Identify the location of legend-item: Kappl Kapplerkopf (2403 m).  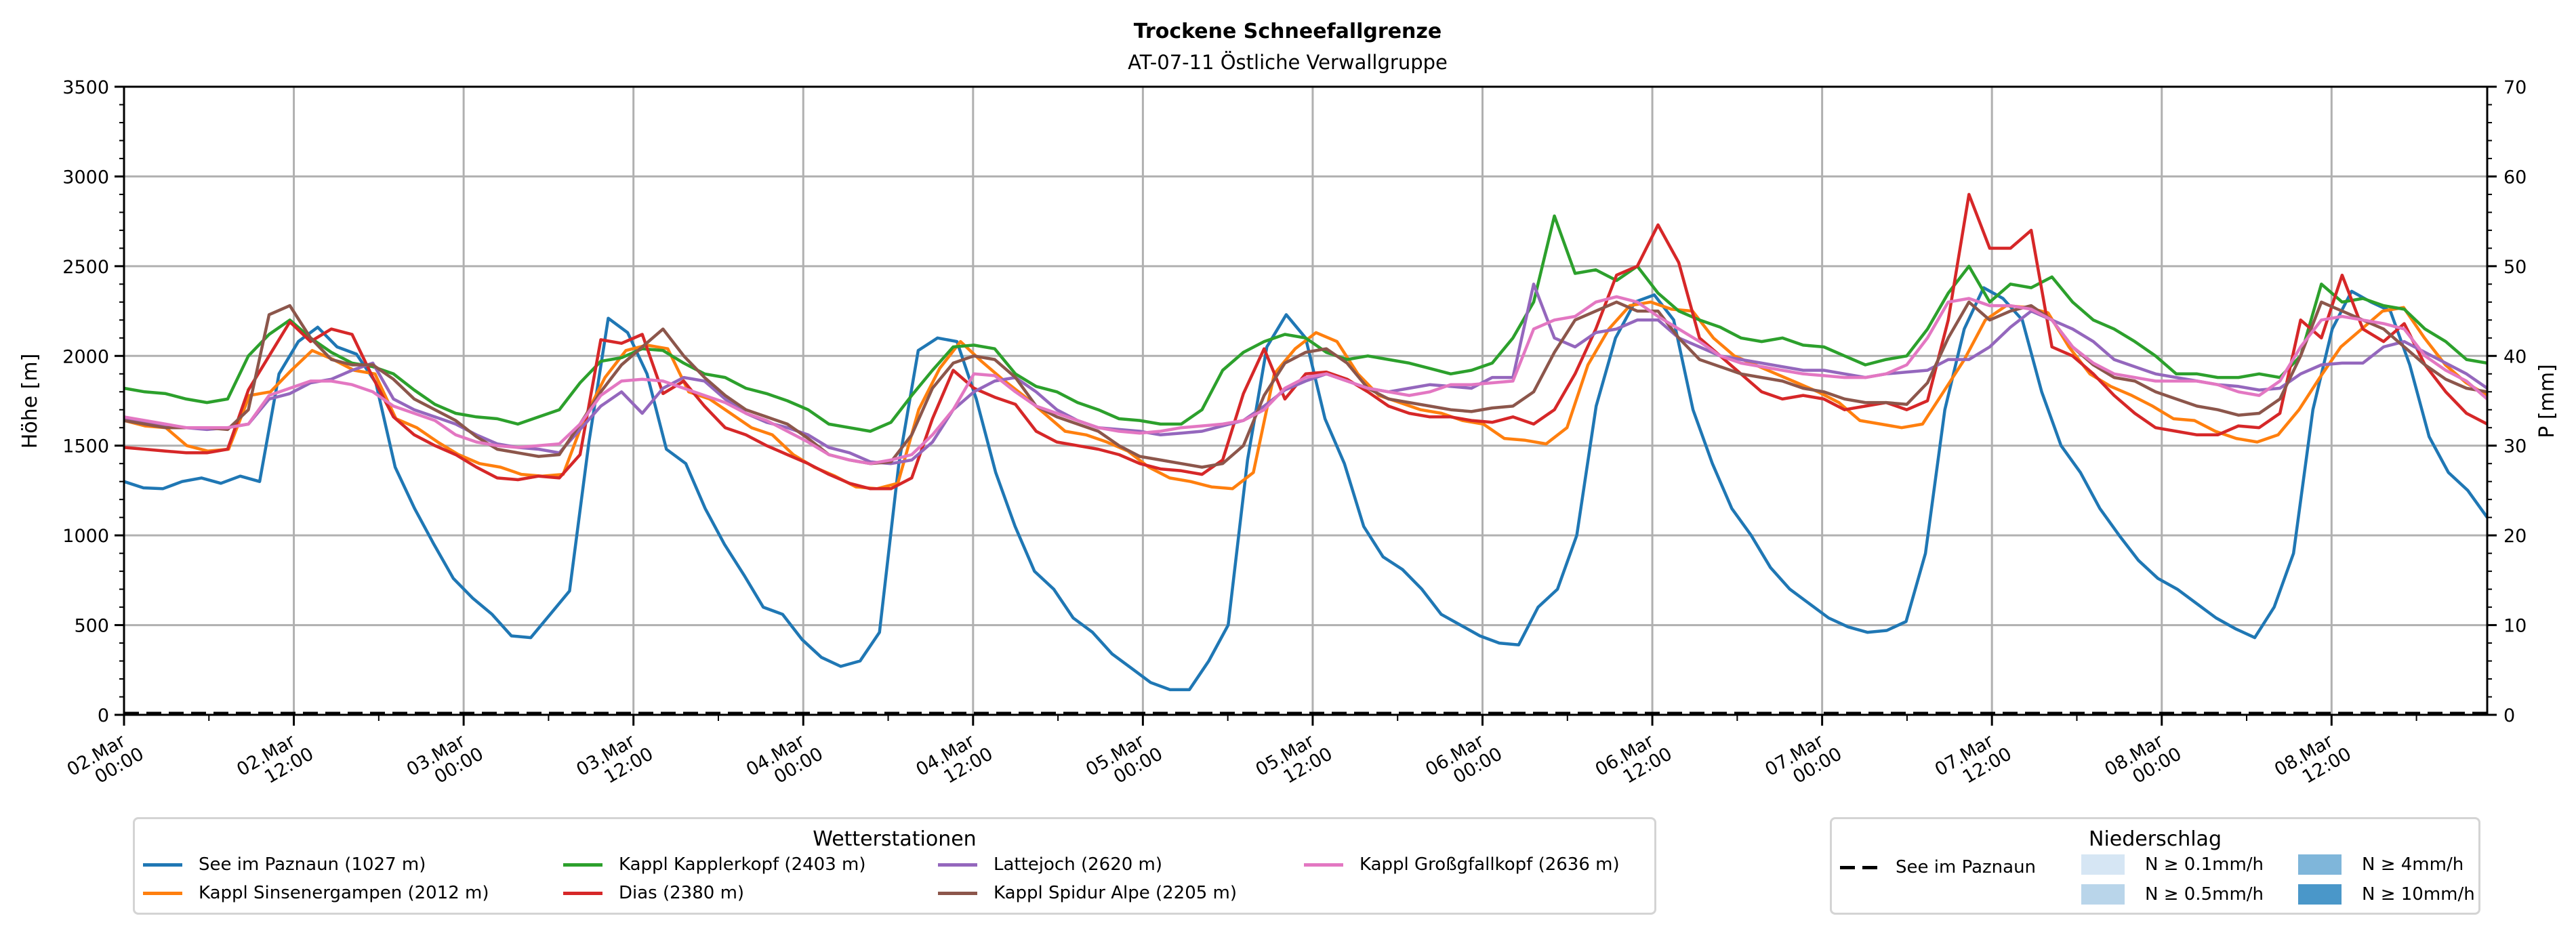
(714, 864).